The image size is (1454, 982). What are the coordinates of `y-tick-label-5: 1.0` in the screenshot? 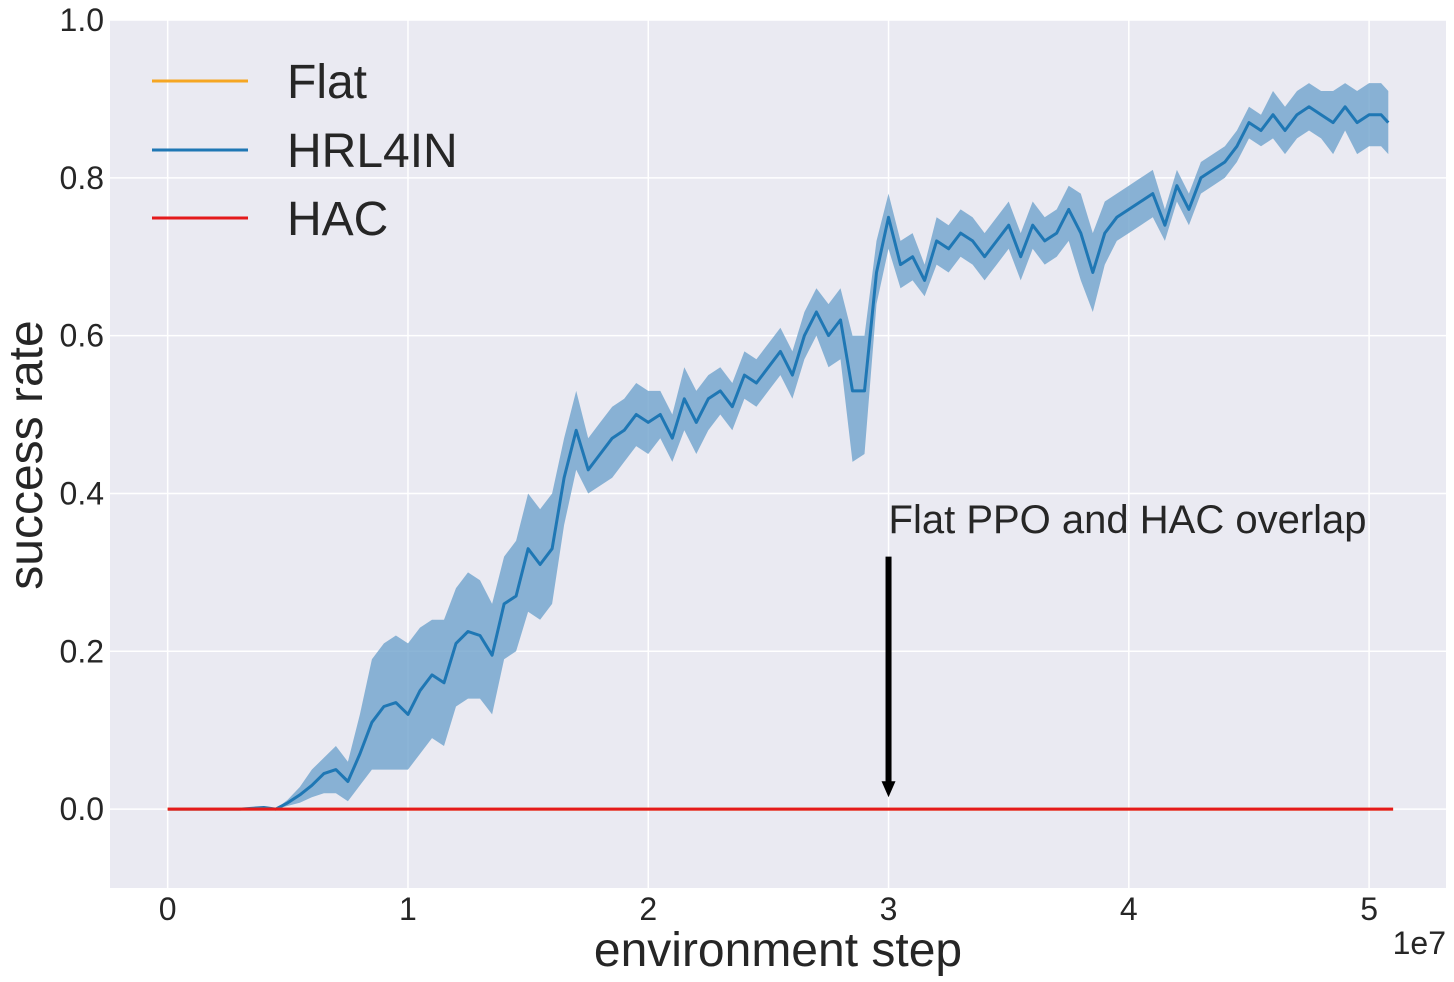 It's located at (82, 20).